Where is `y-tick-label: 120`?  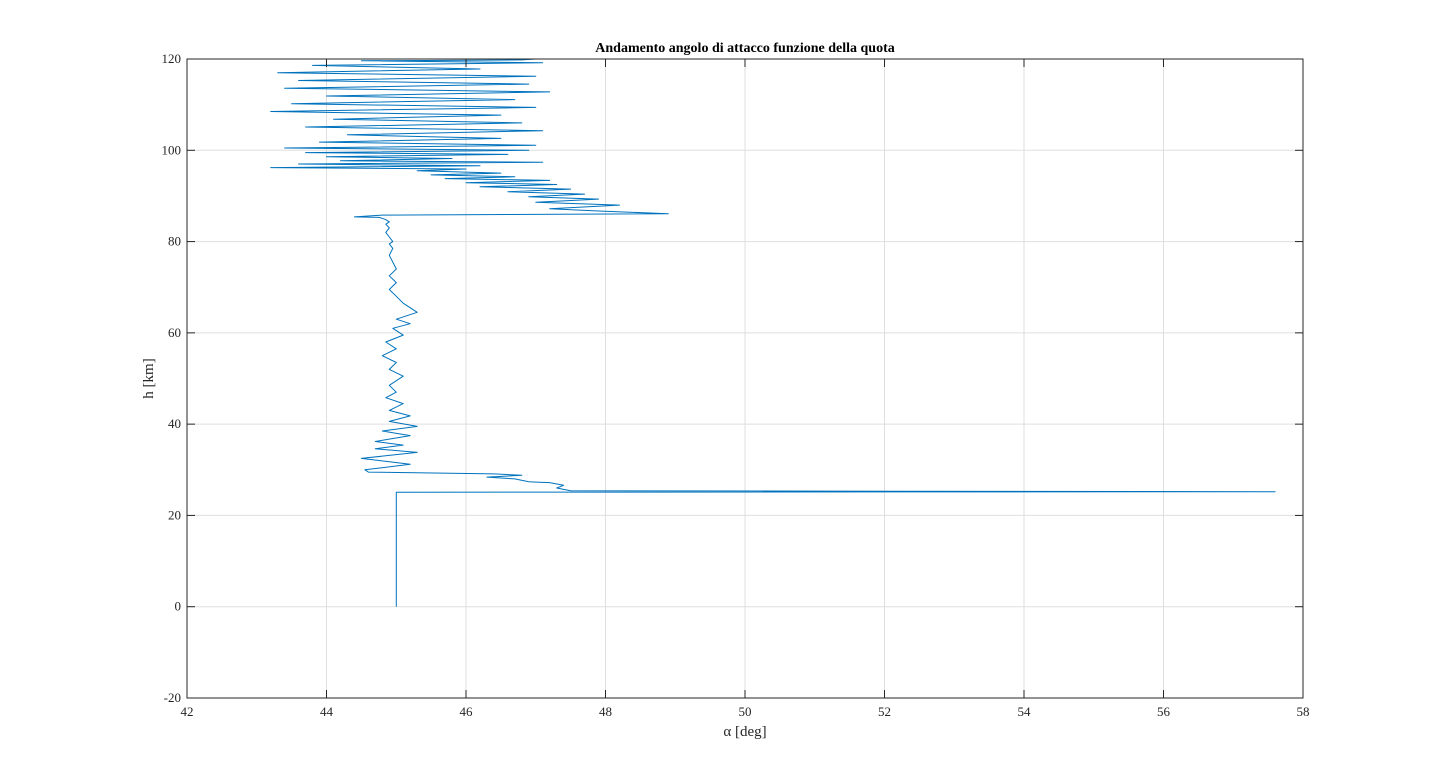
y-tick-label: 120 is located at coordinates (172, 58).